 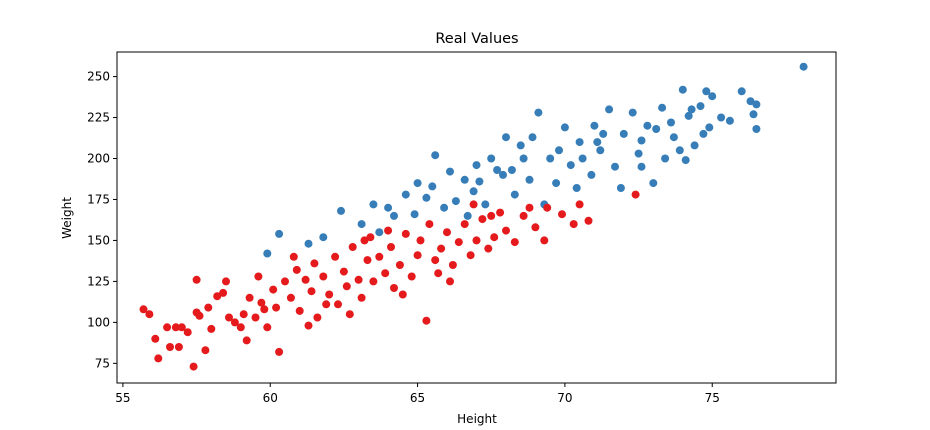 What do you see at coordinates (98, 281) in the screenshot?
I see `y-tick-label: 125` at bounding box center [98, 281].